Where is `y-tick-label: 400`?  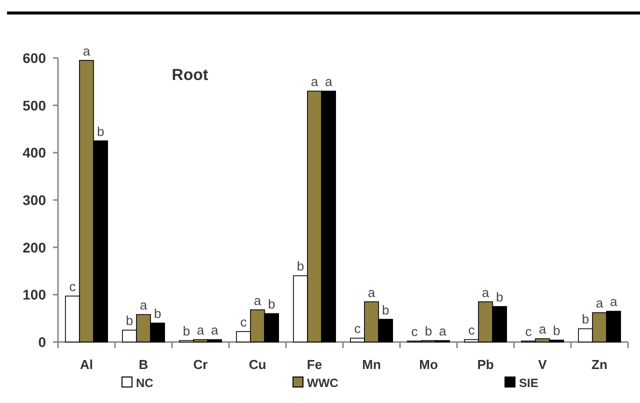 y-tick-label: 400 is located at coordinates (34, 152).